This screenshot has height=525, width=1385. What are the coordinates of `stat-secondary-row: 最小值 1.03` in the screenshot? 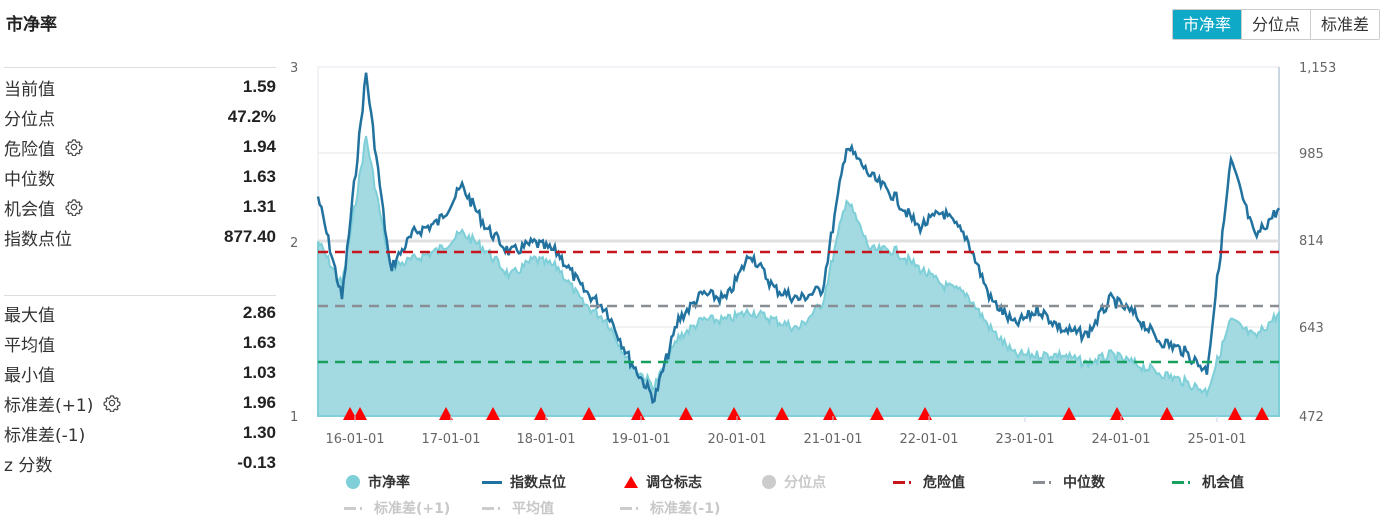 It's located at (140, 373).